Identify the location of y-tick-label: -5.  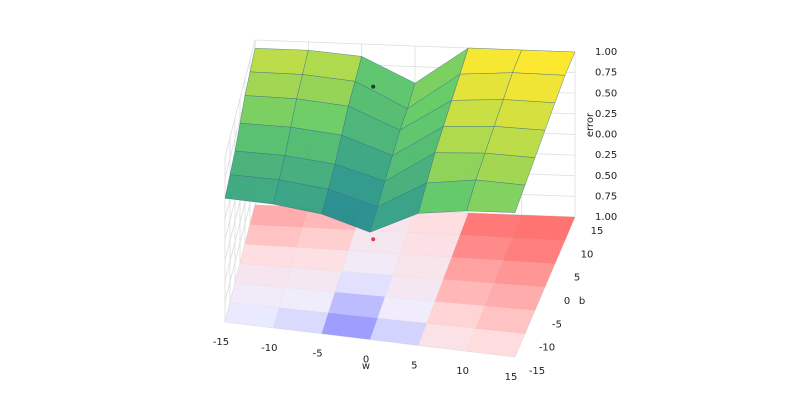
(557, 324).